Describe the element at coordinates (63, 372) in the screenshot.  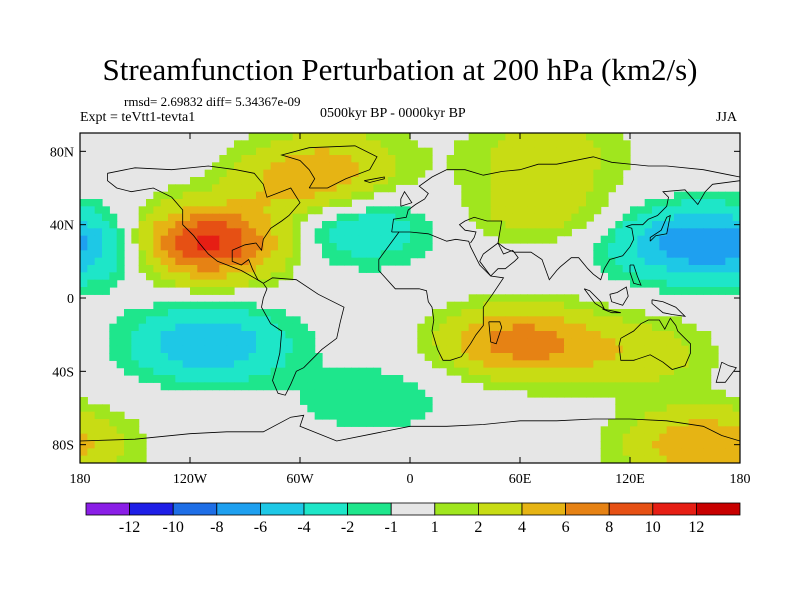
I see `y-tick-label: 40S` at that location.